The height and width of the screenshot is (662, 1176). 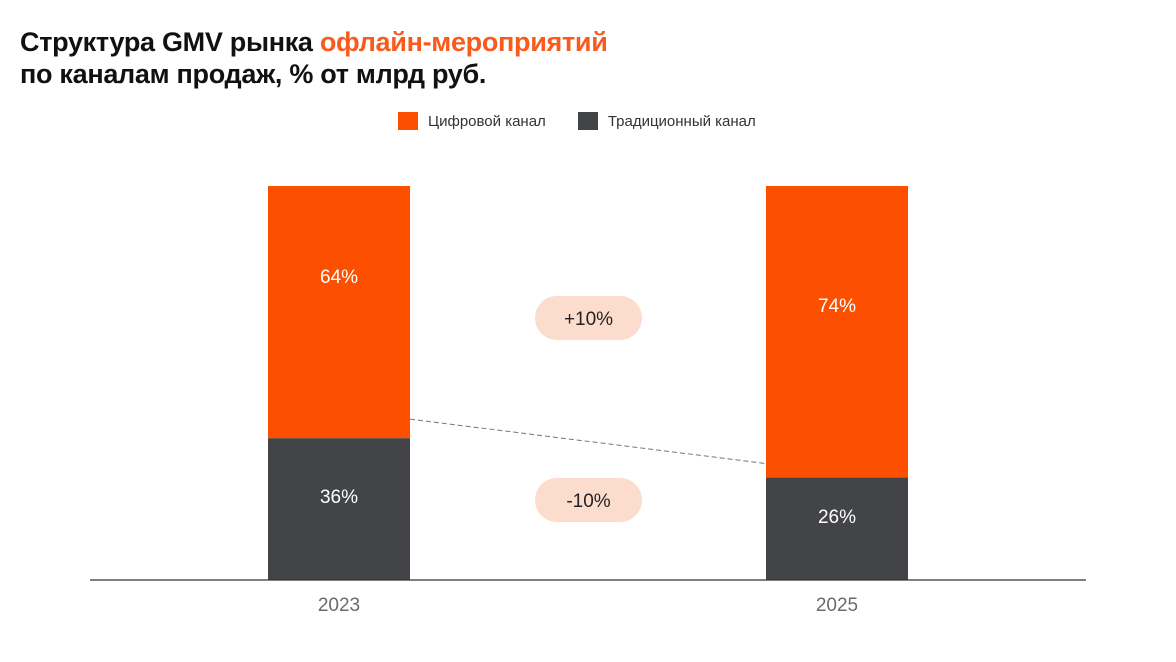 What do you see at coordinates (253, 74) in the screenshot?
I see `title-line2: по каналам продаж, % от млрд руб.` at bounding box center [253, 74].